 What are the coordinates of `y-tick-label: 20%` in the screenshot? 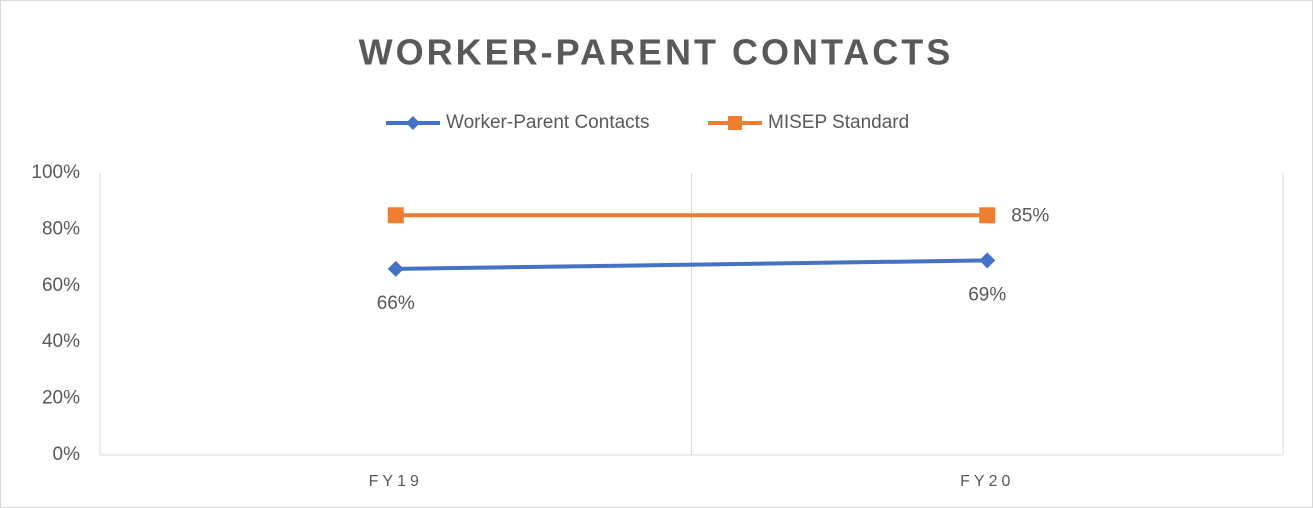 It's located at (61, 398).